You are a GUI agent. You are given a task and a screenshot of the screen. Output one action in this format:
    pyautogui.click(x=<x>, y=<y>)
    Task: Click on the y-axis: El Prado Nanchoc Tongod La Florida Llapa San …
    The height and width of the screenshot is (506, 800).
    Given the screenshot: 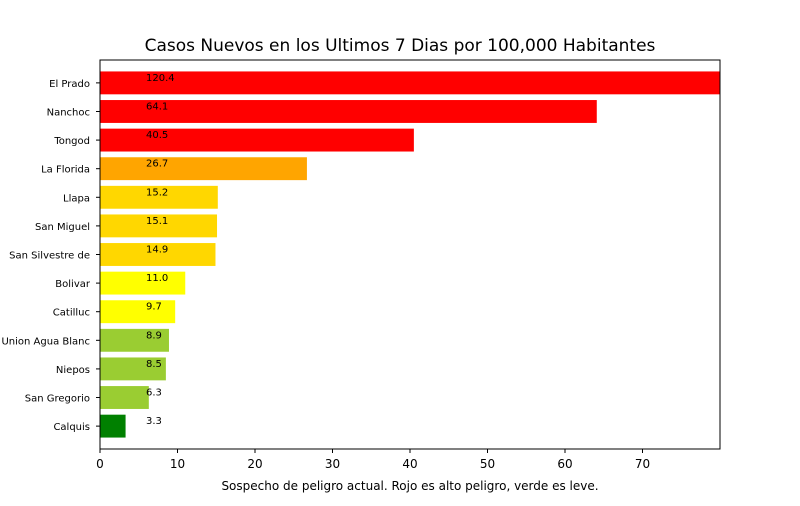 What is the action you would take?
    pyautogui.click(x=50, y=256)
    